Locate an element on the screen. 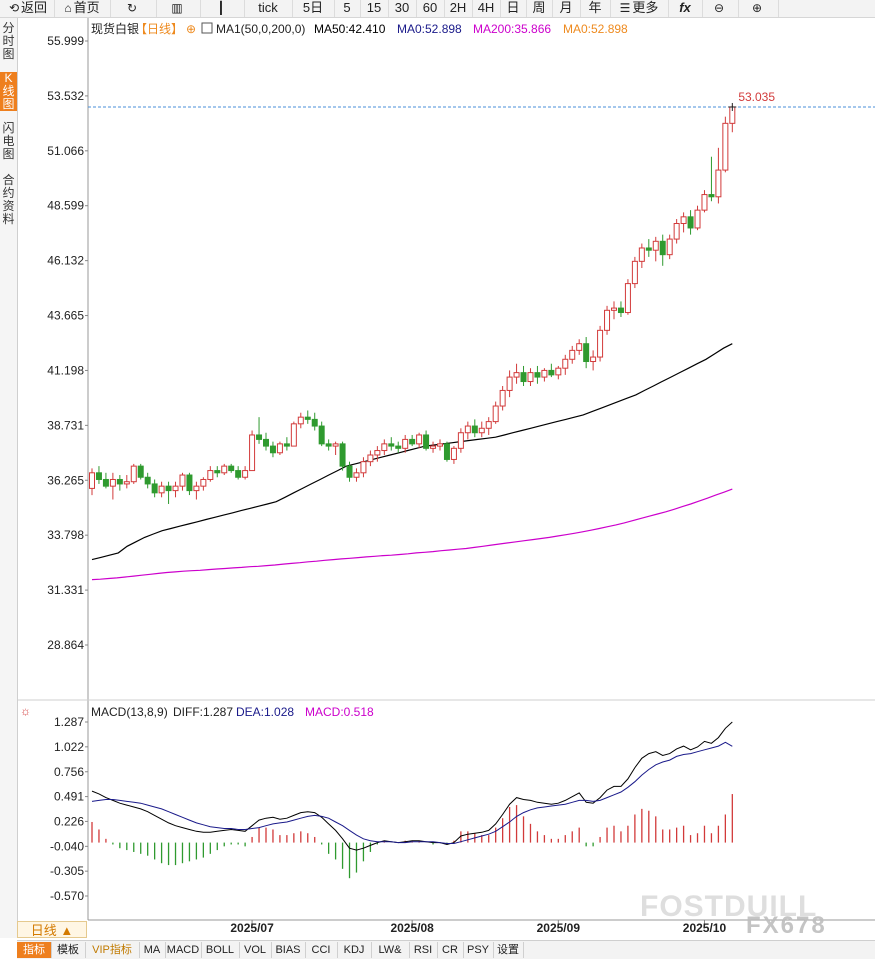 Image resolution: width=875 pixels, height=964 pixels. date-tick-label: 2025/09 is located at coordinates (559, 928).